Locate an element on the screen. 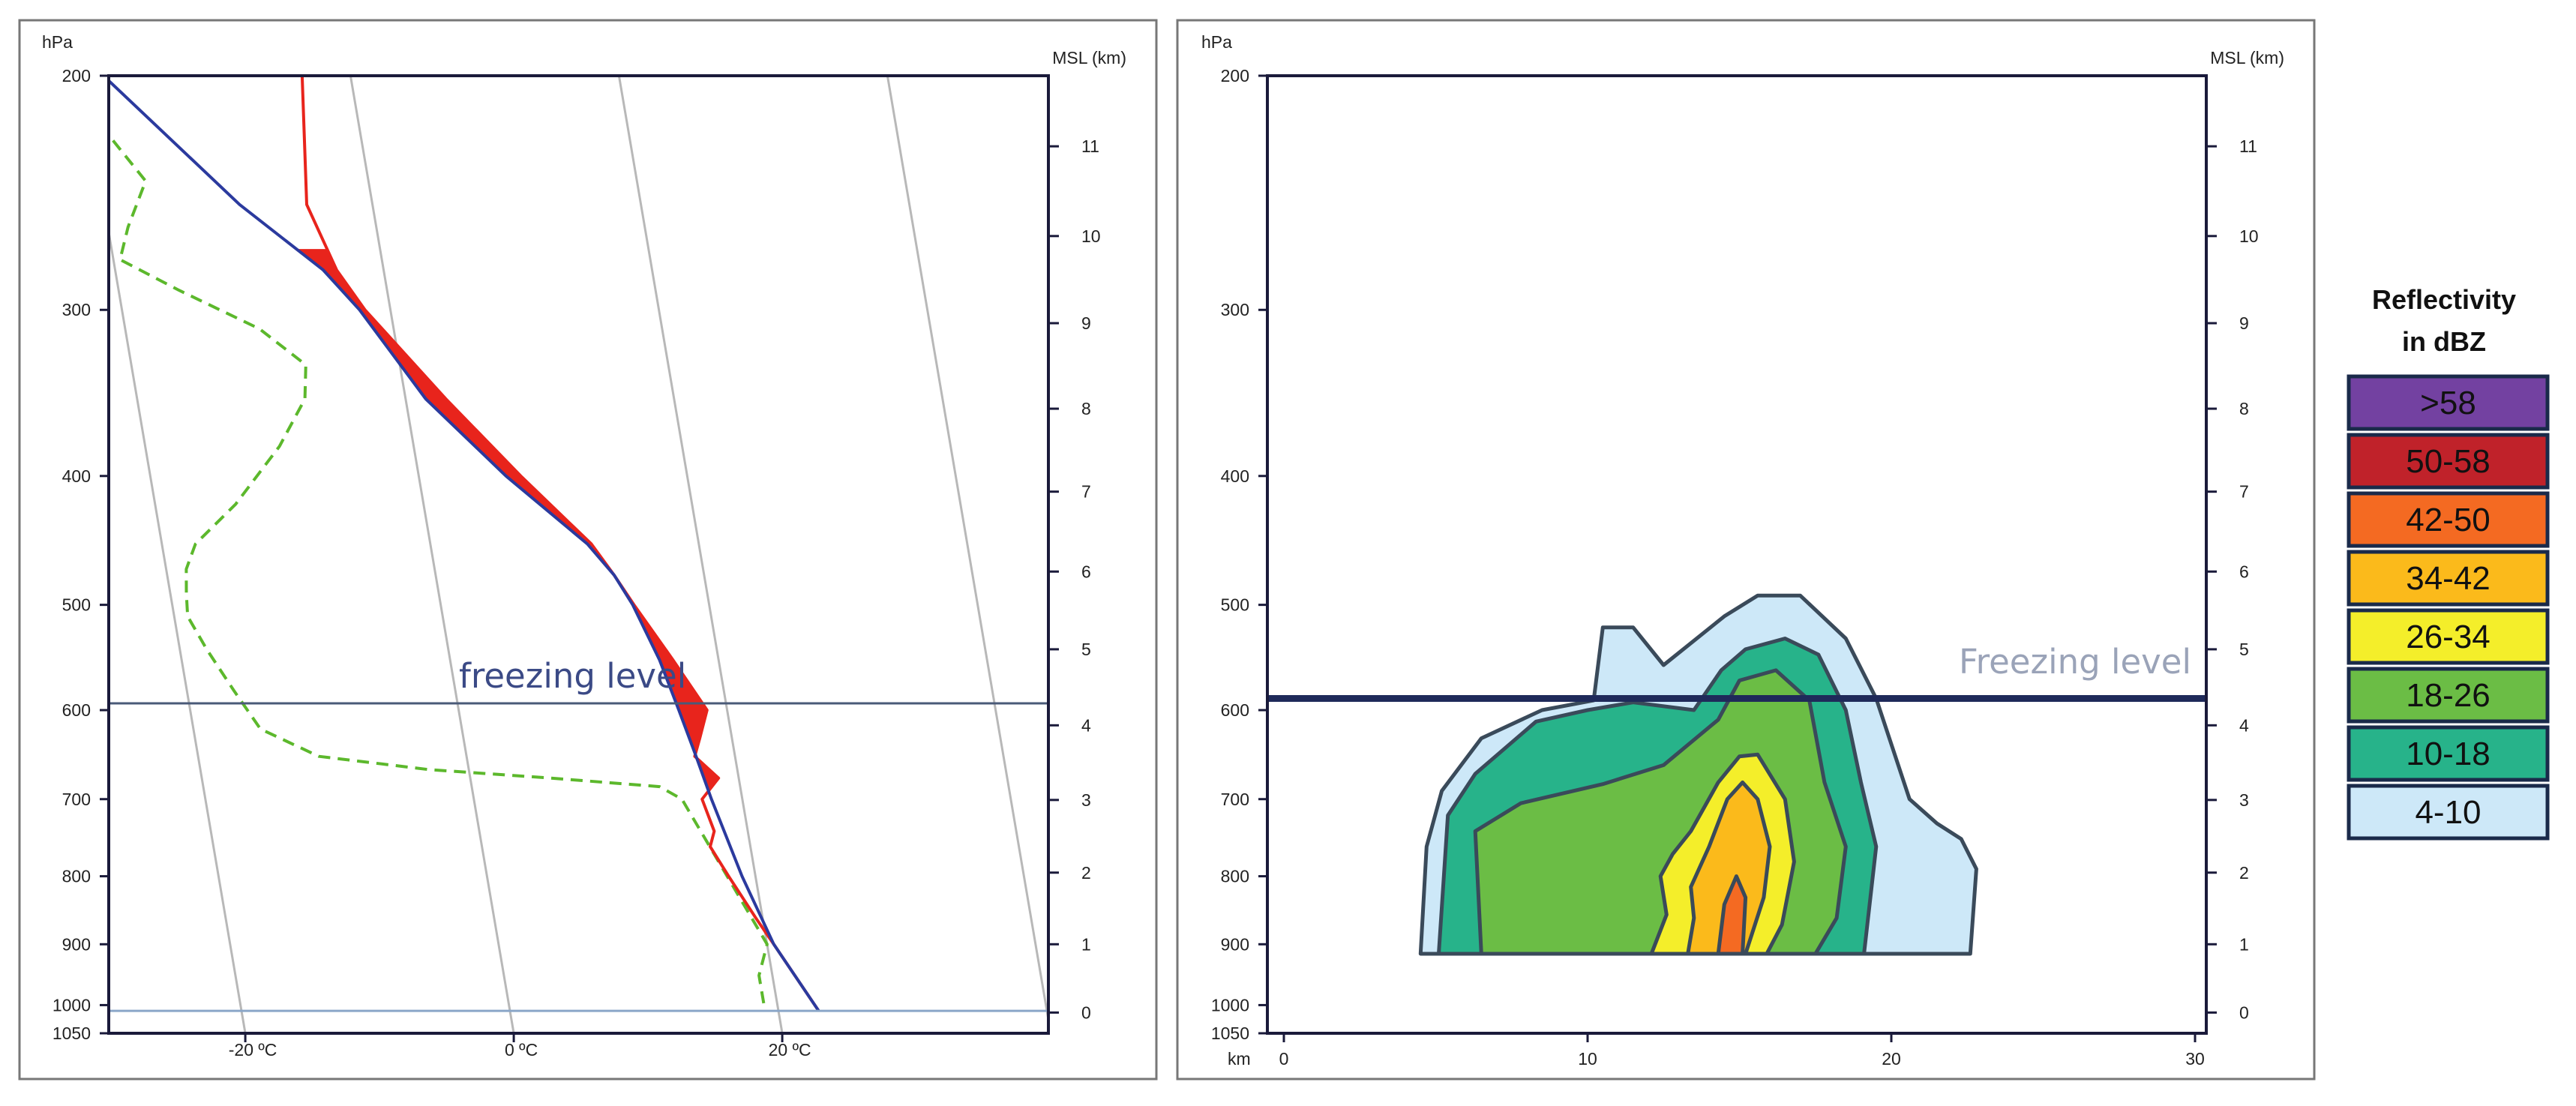 This screenshot has height=1106, width=2576. legend-label: 18-26 is located at coordinates (2448, 695).